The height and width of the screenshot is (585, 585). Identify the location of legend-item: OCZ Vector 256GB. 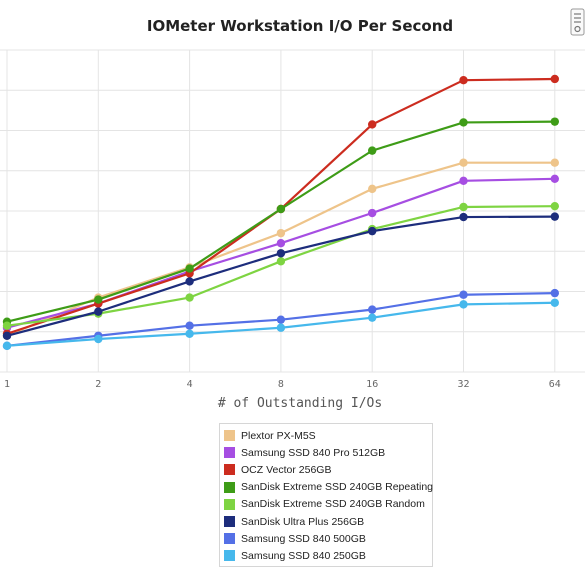
(326, 469).